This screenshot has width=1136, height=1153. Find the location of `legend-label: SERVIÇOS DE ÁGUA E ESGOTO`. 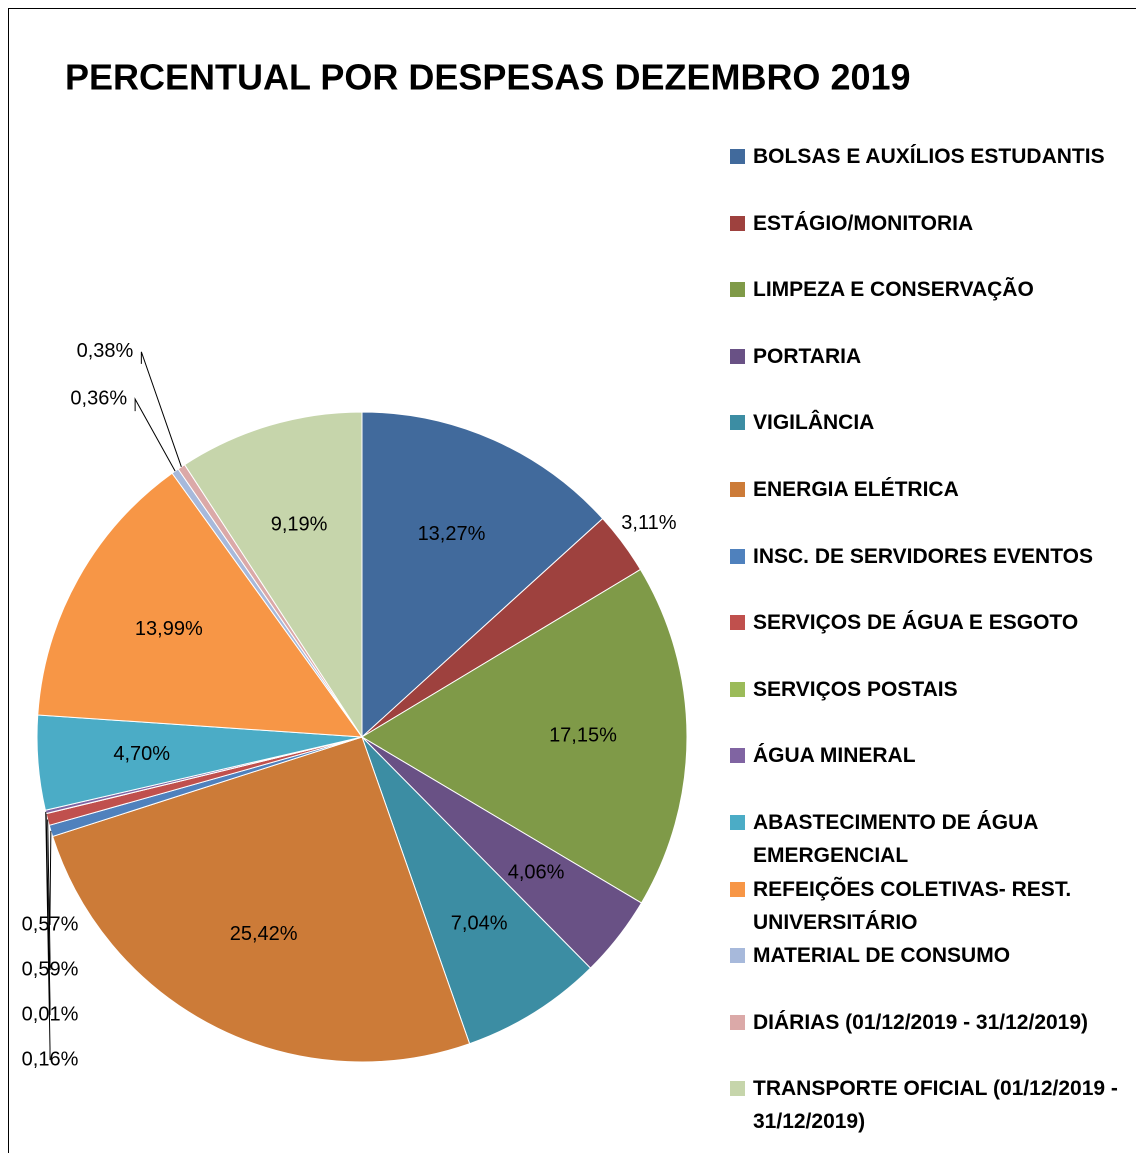

legend-label: SERVIÇOS DE ÁGUA E ESGOTO is located at coordinates (916, 623).